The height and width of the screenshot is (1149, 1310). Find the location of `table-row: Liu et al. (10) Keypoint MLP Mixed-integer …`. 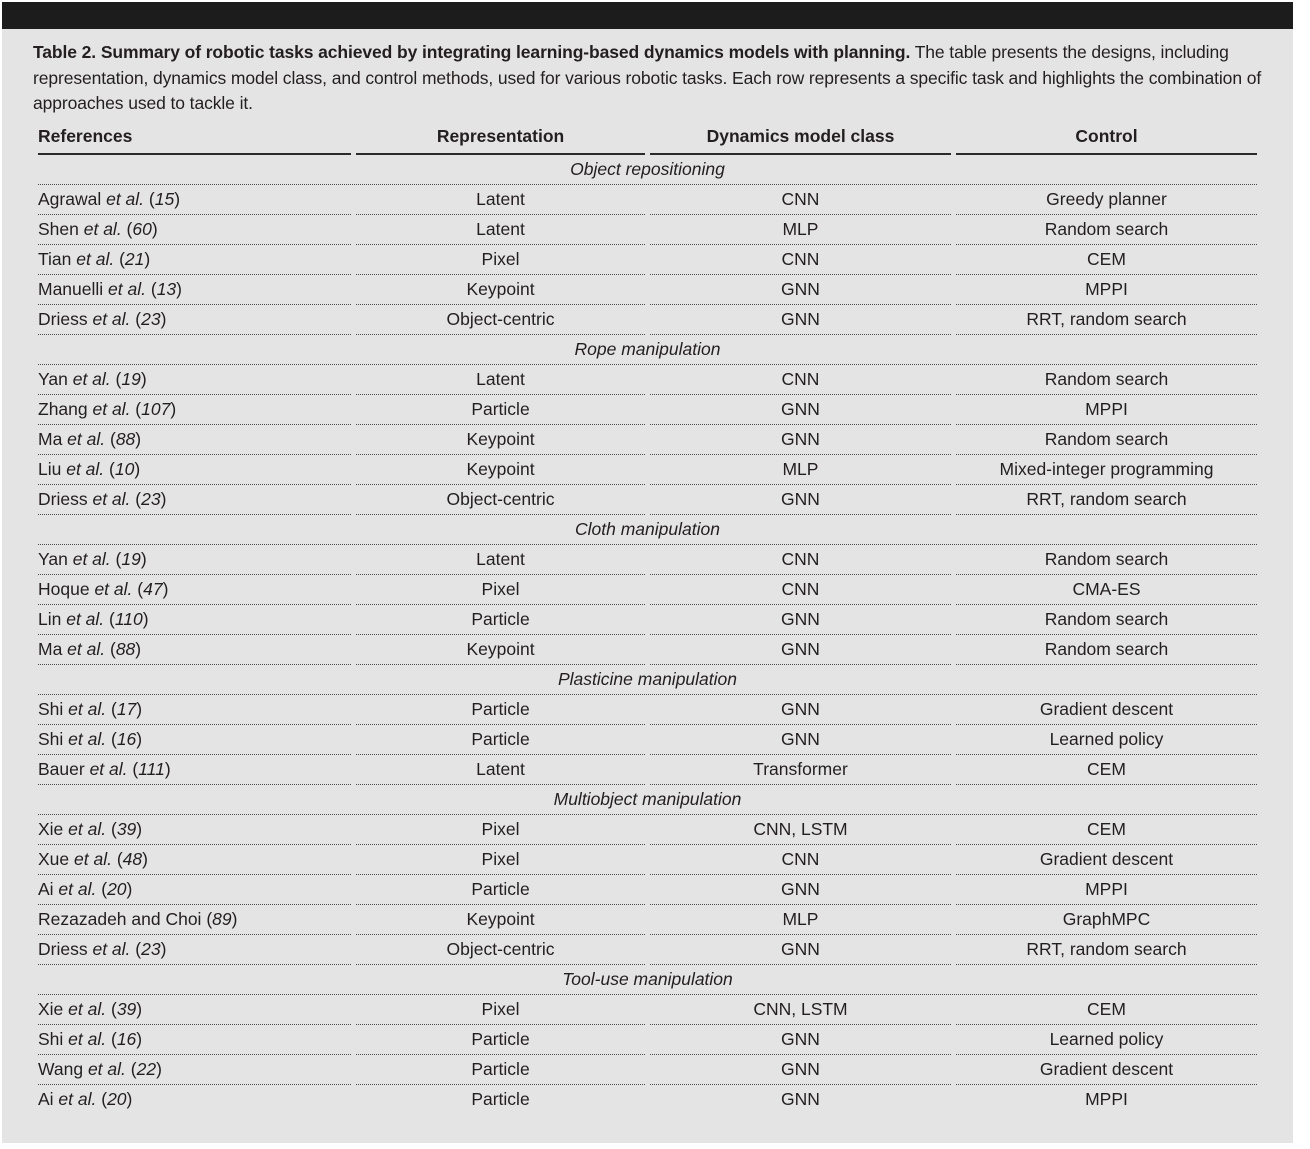

table-row: Liu et al. (10) Keypoint MLP Mixed-integer … is located at coordinates (647, 470).